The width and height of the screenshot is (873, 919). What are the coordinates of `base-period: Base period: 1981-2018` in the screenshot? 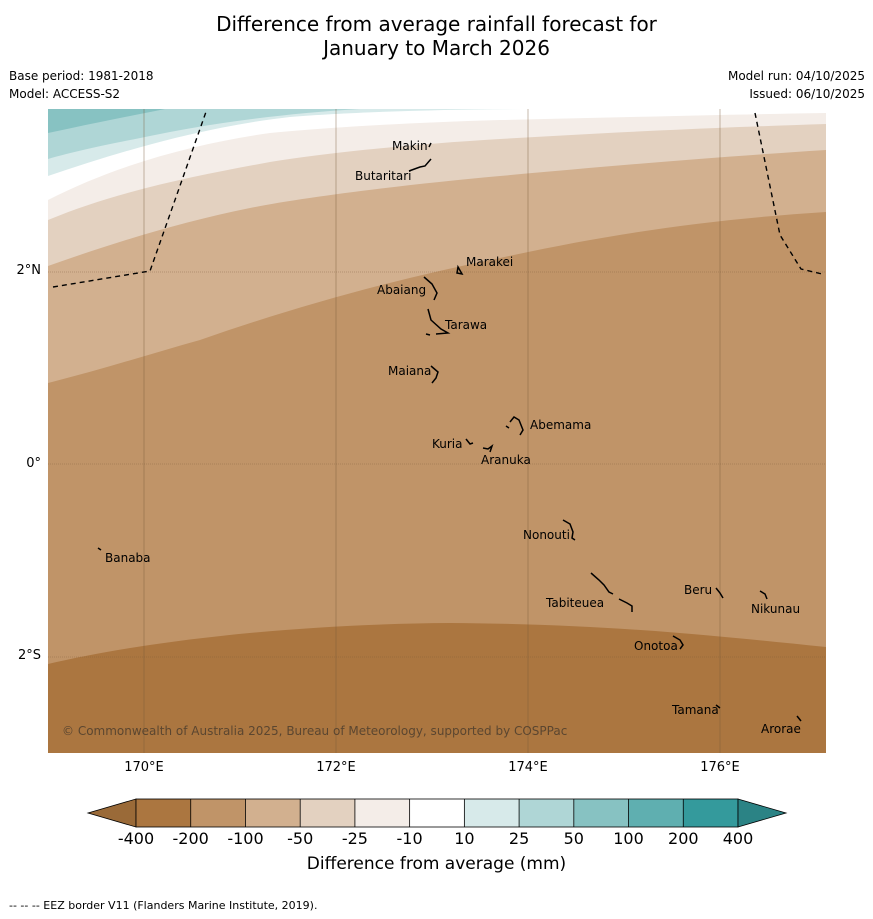 It's located at (81, 76).